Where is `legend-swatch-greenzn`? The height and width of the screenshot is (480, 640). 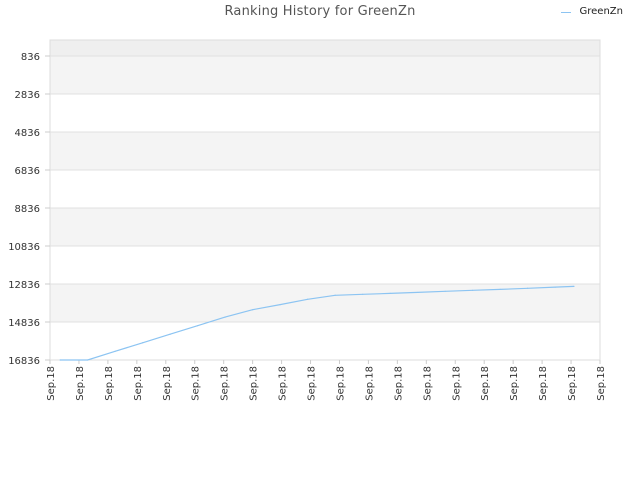 legend-swatch-greenzn is located at coordinates (565, 12).